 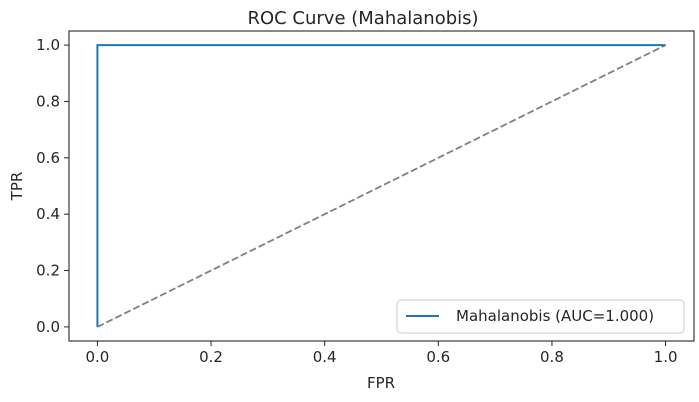 What do you see at coordinates (48, 327) in the screenshot?
I see `y-tick-label: 0.0` at bounding box center [48, 327].